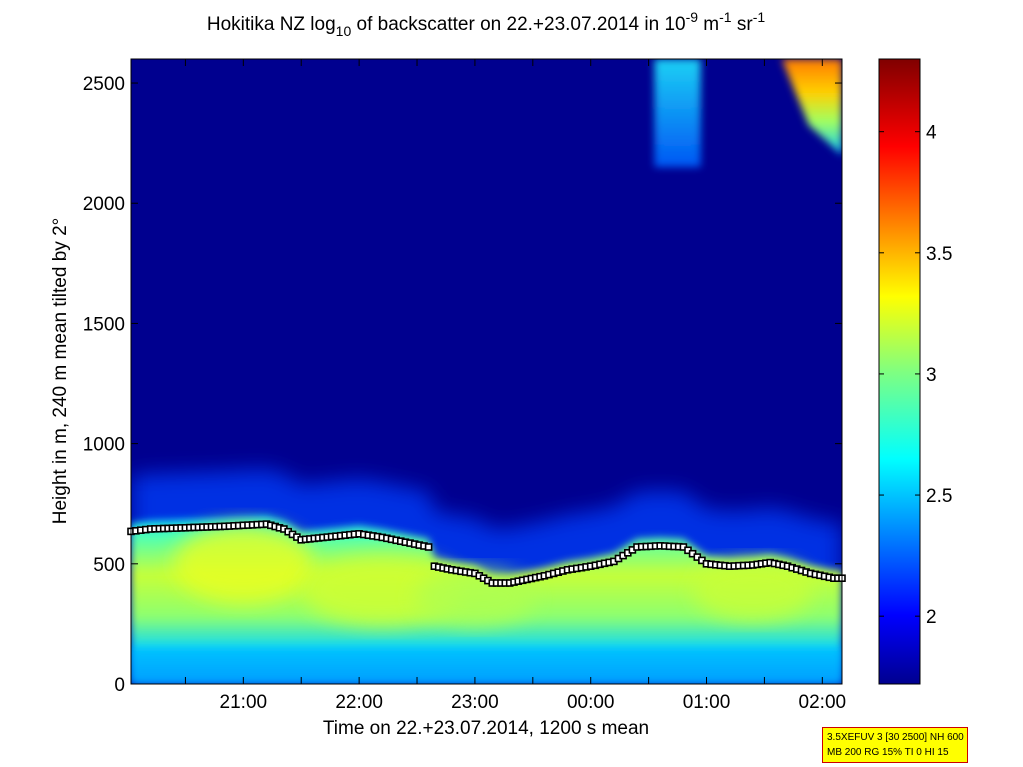 This screenshot has height=767, width=1023. Describe the element at coordinates (591, 702) in the screenshot. I see `x-tick-label: 00:00` at that location.